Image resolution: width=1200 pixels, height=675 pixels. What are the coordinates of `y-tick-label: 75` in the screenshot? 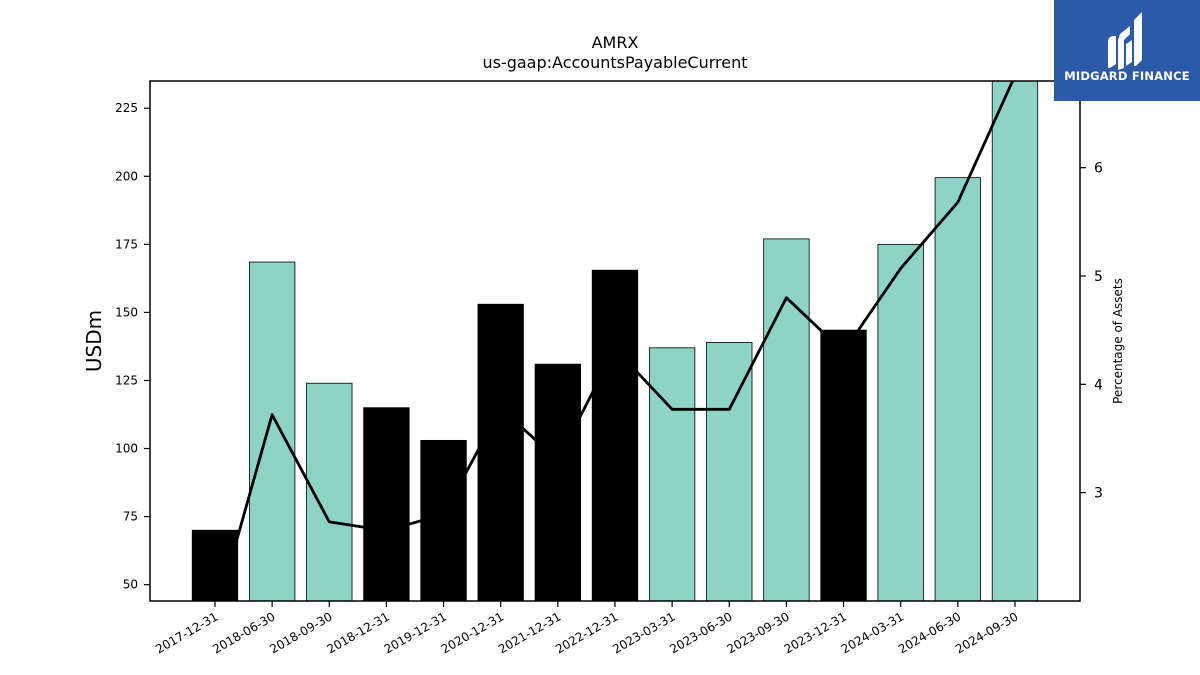 It's located at (130, 517).